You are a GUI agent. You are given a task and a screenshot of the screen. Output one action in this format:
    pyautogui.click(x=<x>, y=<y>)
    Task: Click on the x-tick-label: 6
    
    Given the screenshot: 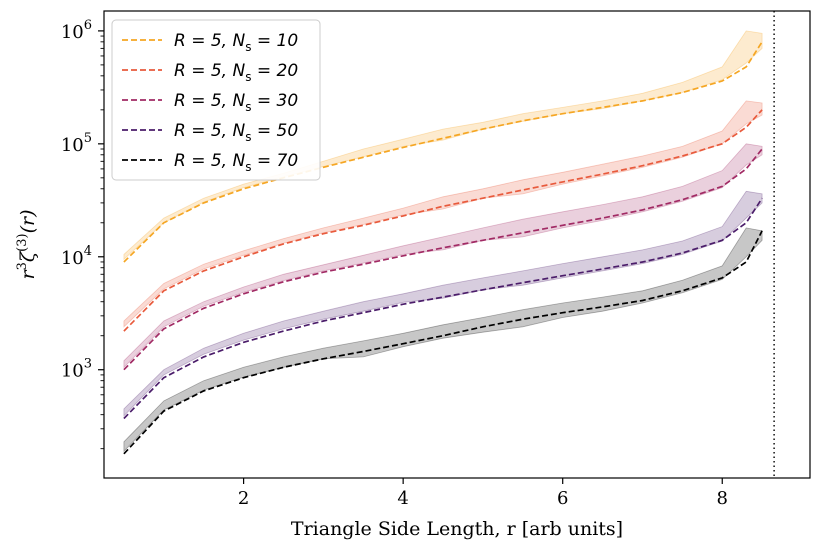 What is the action you would take?
    pyautogui.click(x=562, y=498)
    